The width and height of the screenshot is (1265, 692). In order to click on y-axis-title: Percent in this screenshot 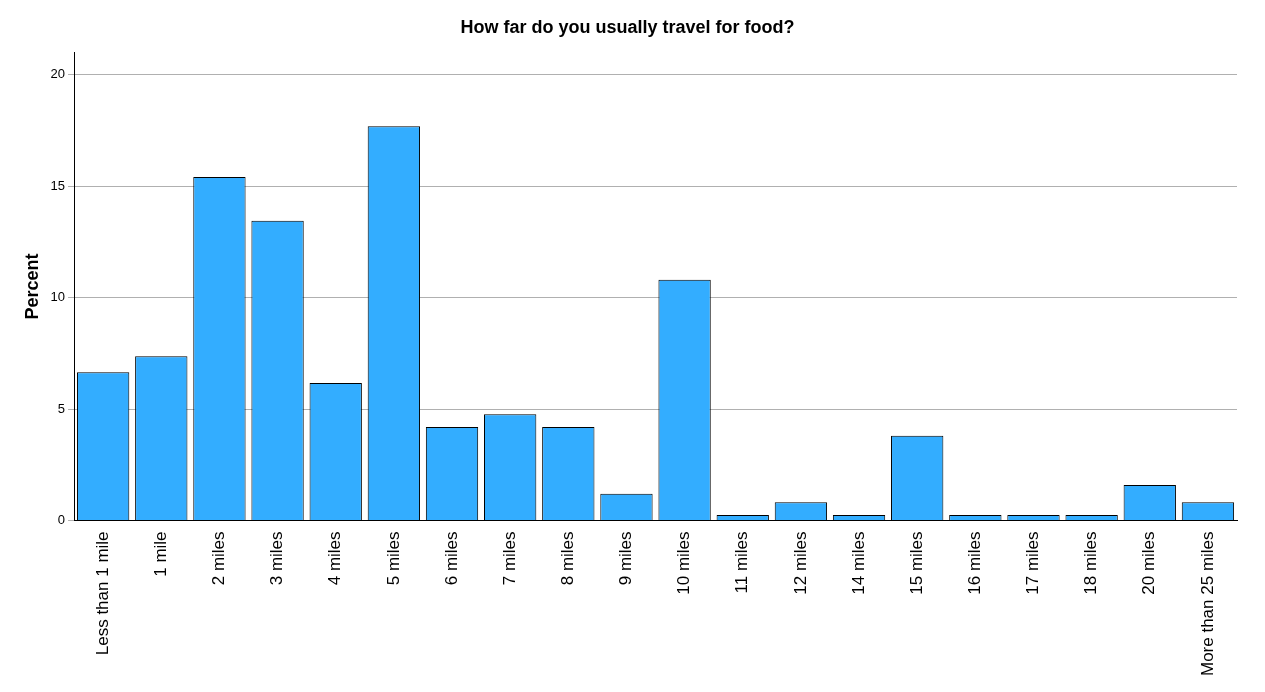, I will do `click(31, 286)`.